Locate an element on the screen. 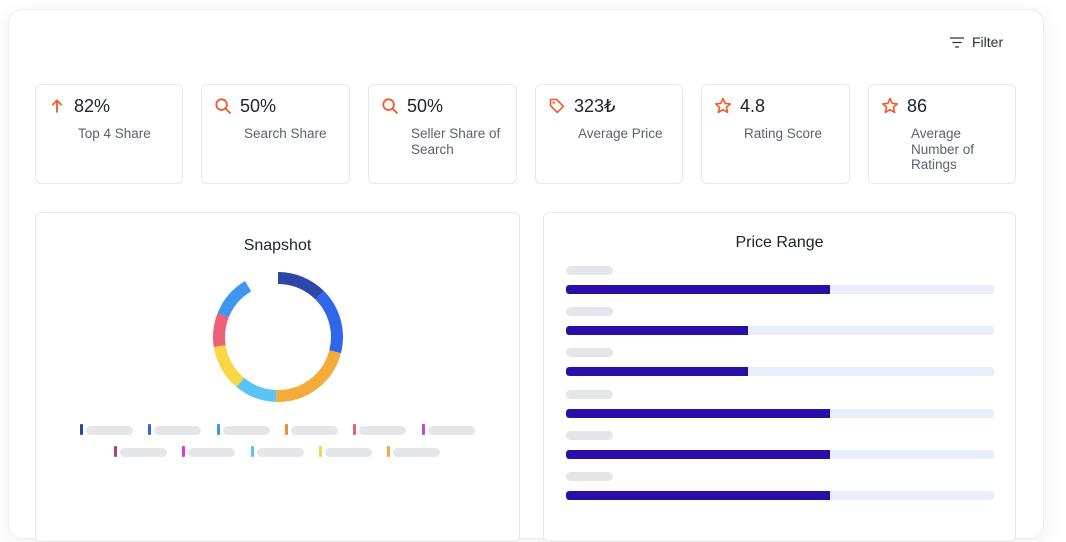  kpi-card-search-share: 50% Search Share is located at coordinates (275, 134).